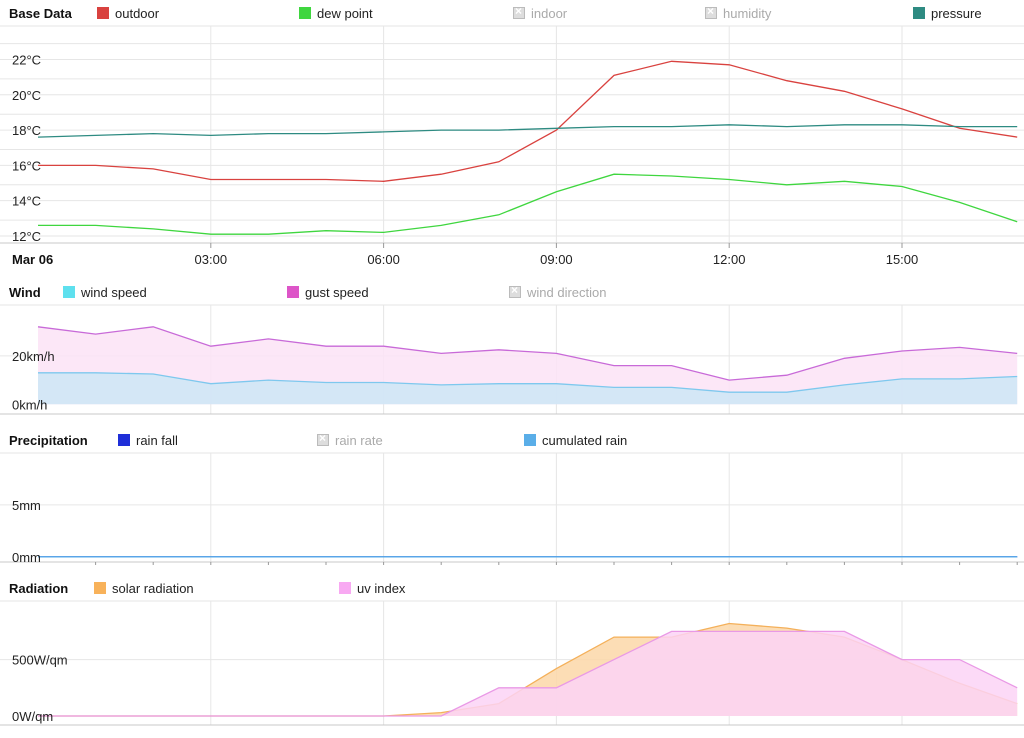  What do you see at coordinates (137, 13) in the screenshot?
I see `legend-label-outdoor: outdoor` at bounding box center [137, 13].